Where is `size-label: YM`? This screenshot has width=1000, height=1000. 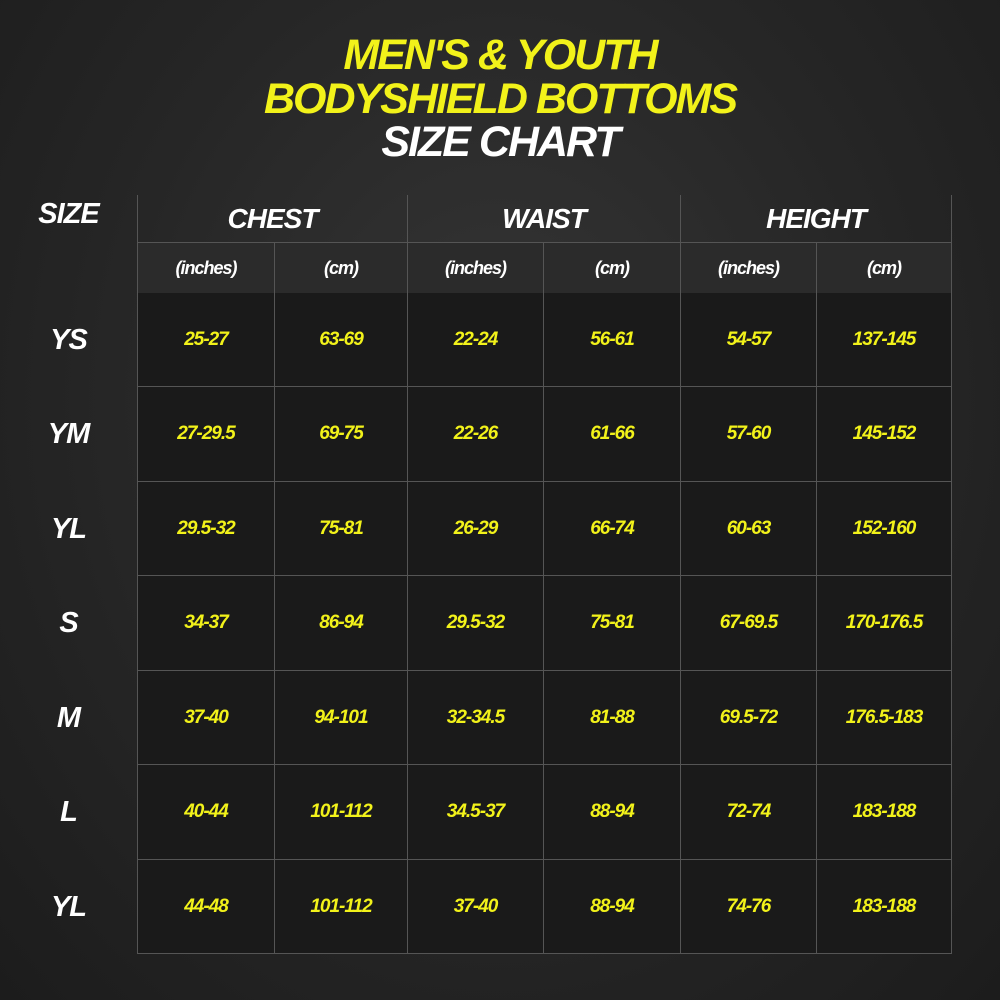
size-label: YM is located at coordinates (69, 434).